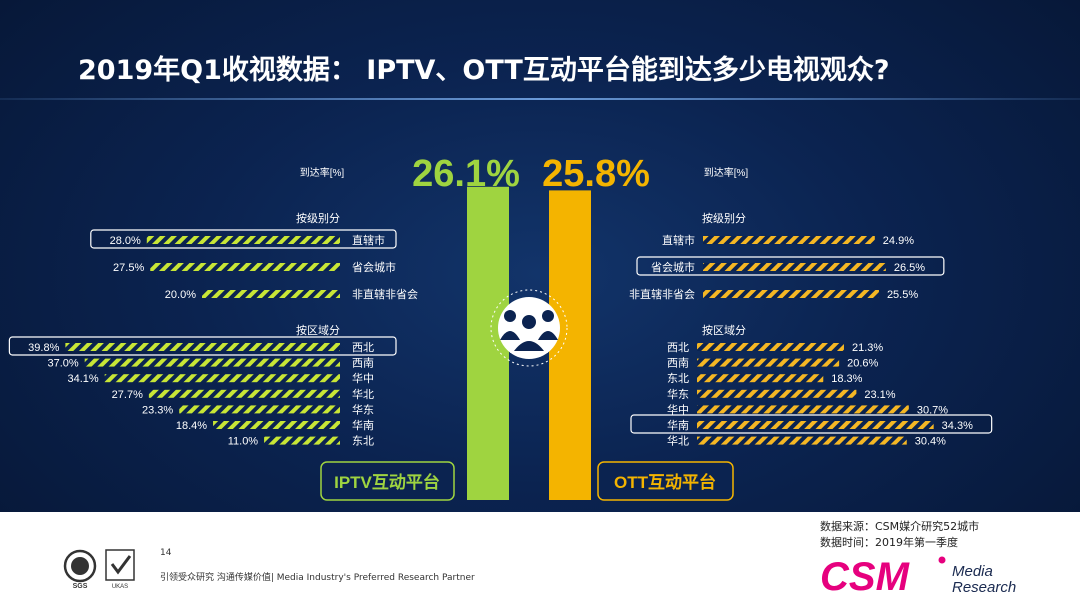  What do you see at coordinates (678, 363) in the screenshot?
I see `ott-region-category-label: 西南` at bounding box center [678, 363].